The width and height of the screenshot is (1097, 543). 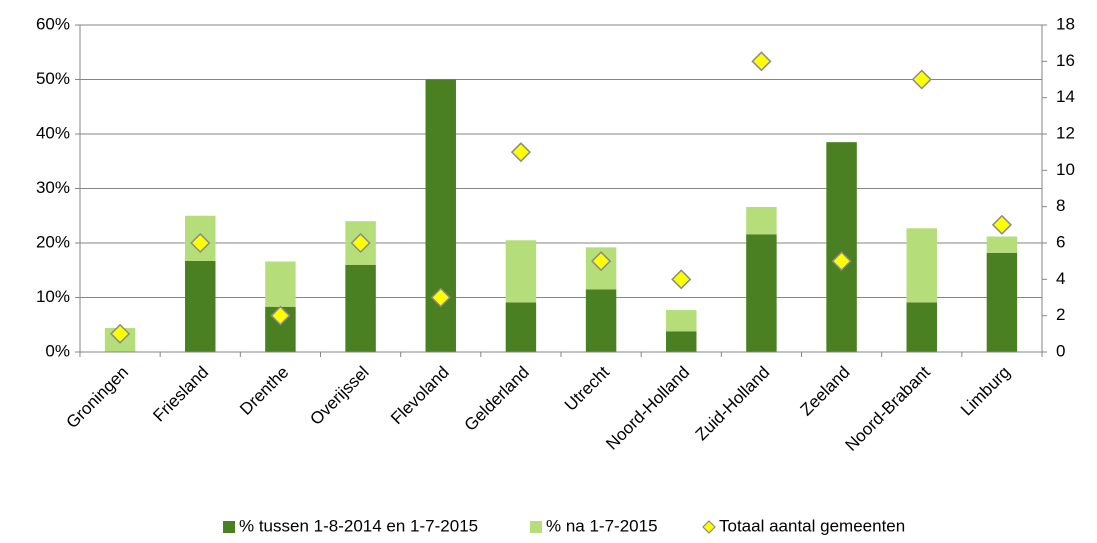 What do you see at coordinates (1065, 132) in the screenshot?
I see `y2-tick-label: 12` at bounding box center [1065, 132].